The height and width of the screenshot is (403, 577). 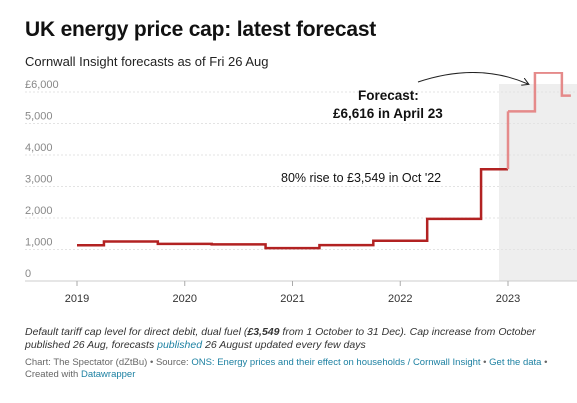 I want to click on credit-created-with: Created with, so click(x=53, y=374).